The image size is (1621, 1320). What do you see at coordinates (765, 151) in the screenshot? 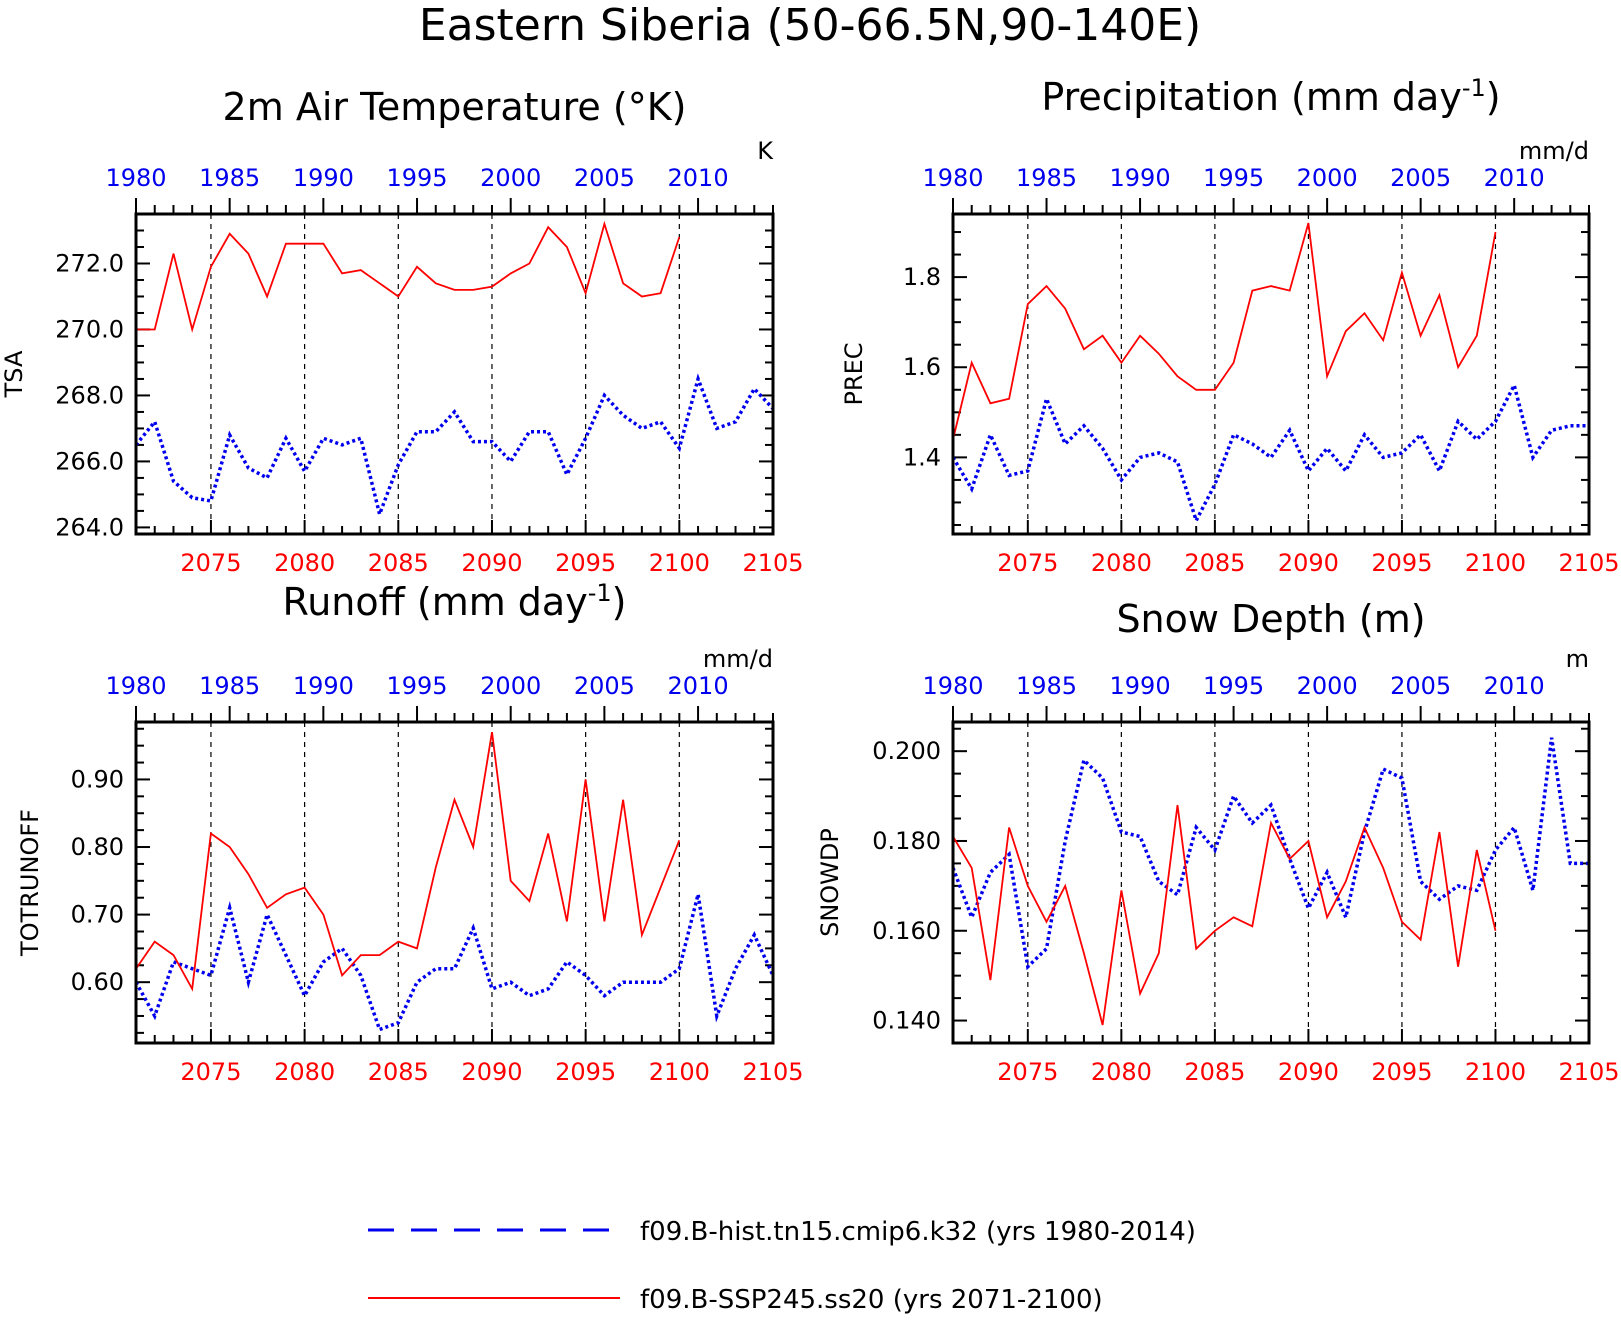
I see `units-label: K` at bounding box center [765, 151].